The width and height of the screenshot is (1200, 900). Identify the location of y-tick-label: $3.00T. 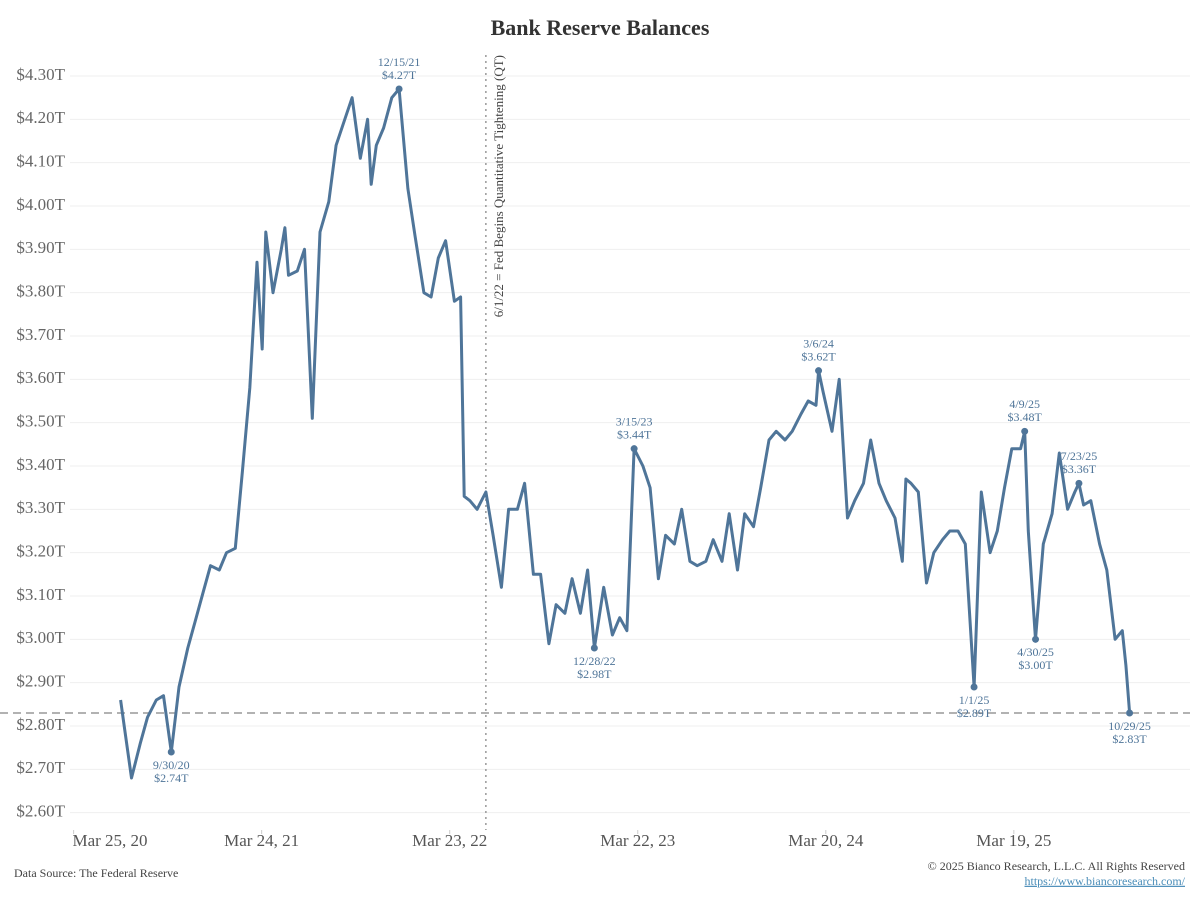
(40, 637).